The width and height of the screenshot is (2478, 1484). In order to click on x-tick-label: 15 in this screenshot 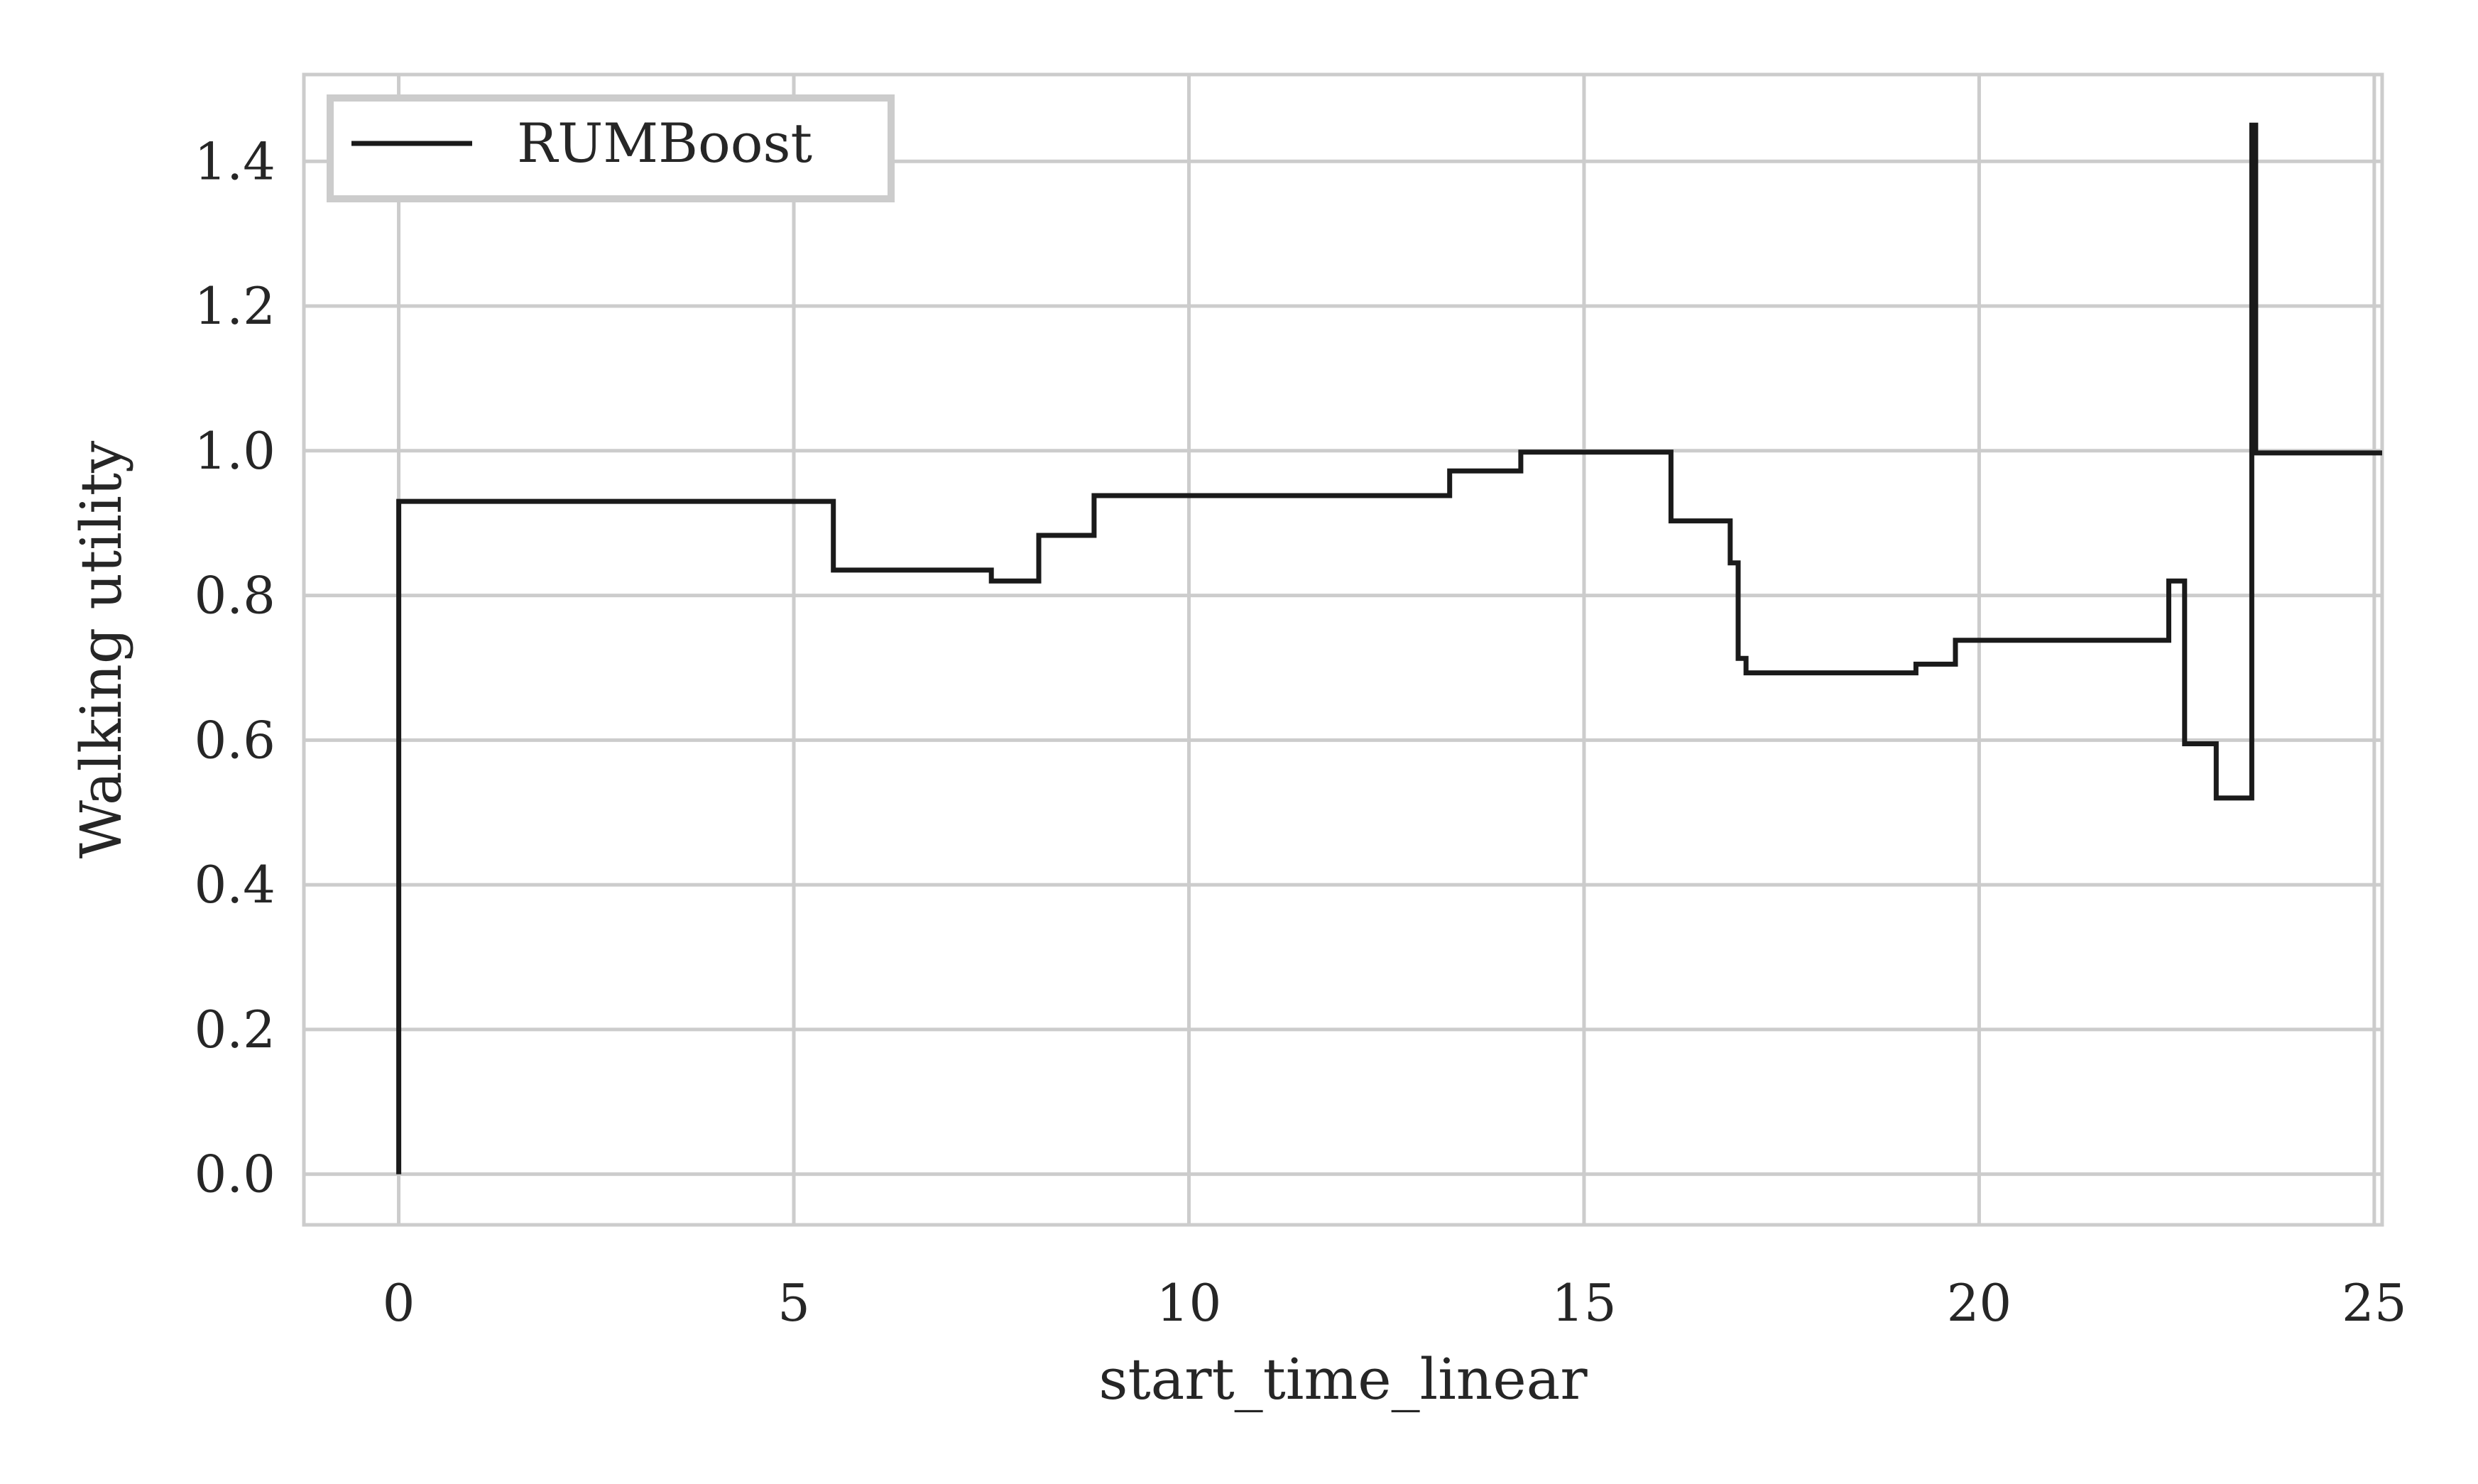, I will do `click(1584, 1303)`.